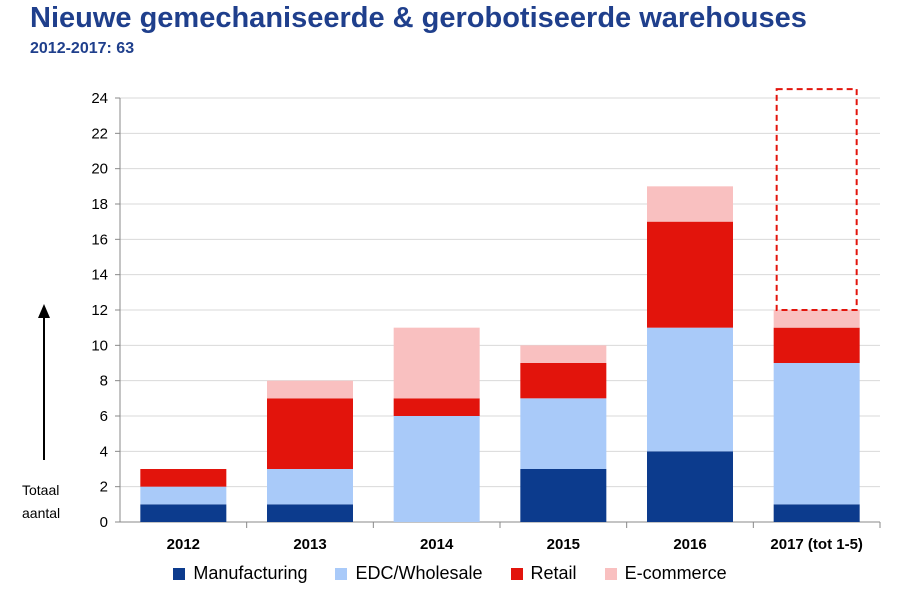  What do you see at coordinates (553, 573) in the screenshot?
I see `legend-label: Retail` at bounding box center [553, 573].